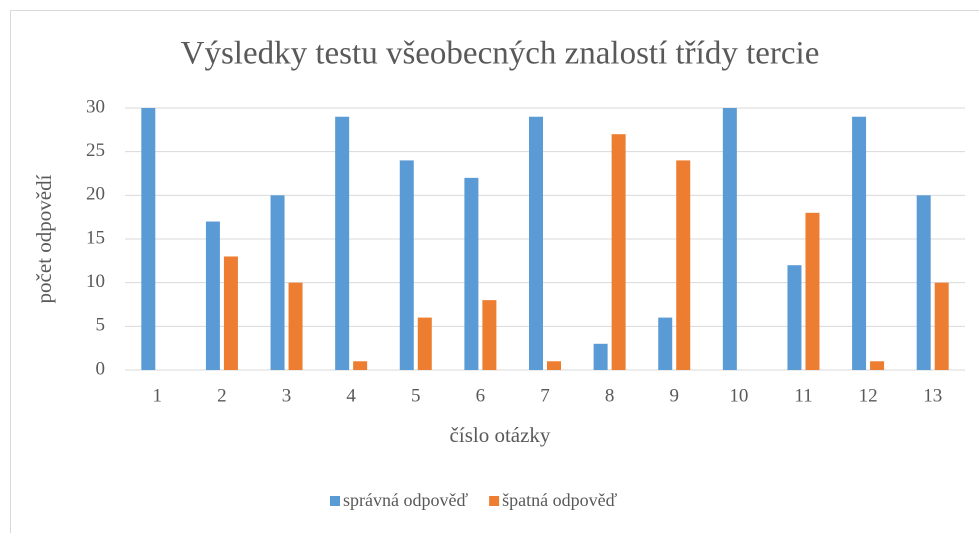  What do you see at coordinates (101, 368) in the screenshot?
I see `y-tick-label: 0` at bounding box center [101, 368].